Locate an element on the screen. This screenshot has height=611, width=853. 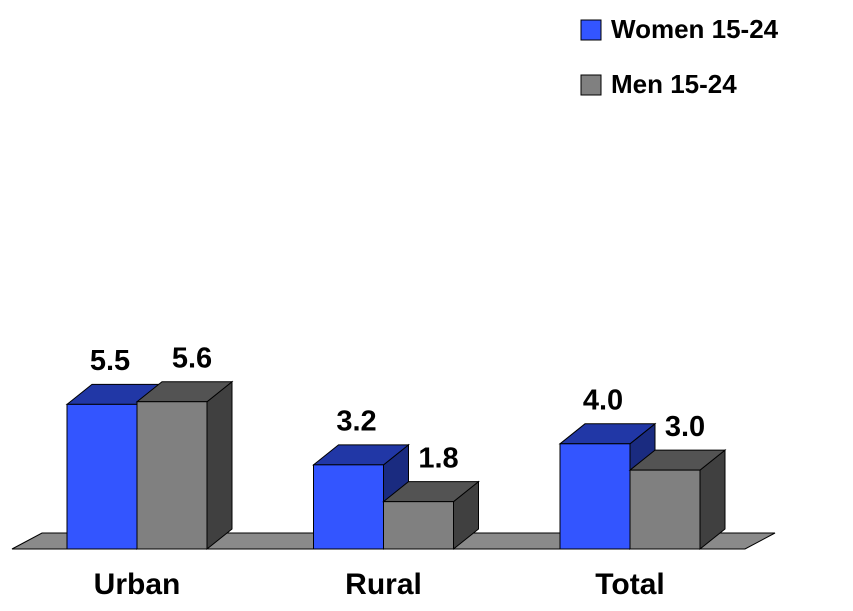
value-label: 4.0 is located at coordinates (603, 400).